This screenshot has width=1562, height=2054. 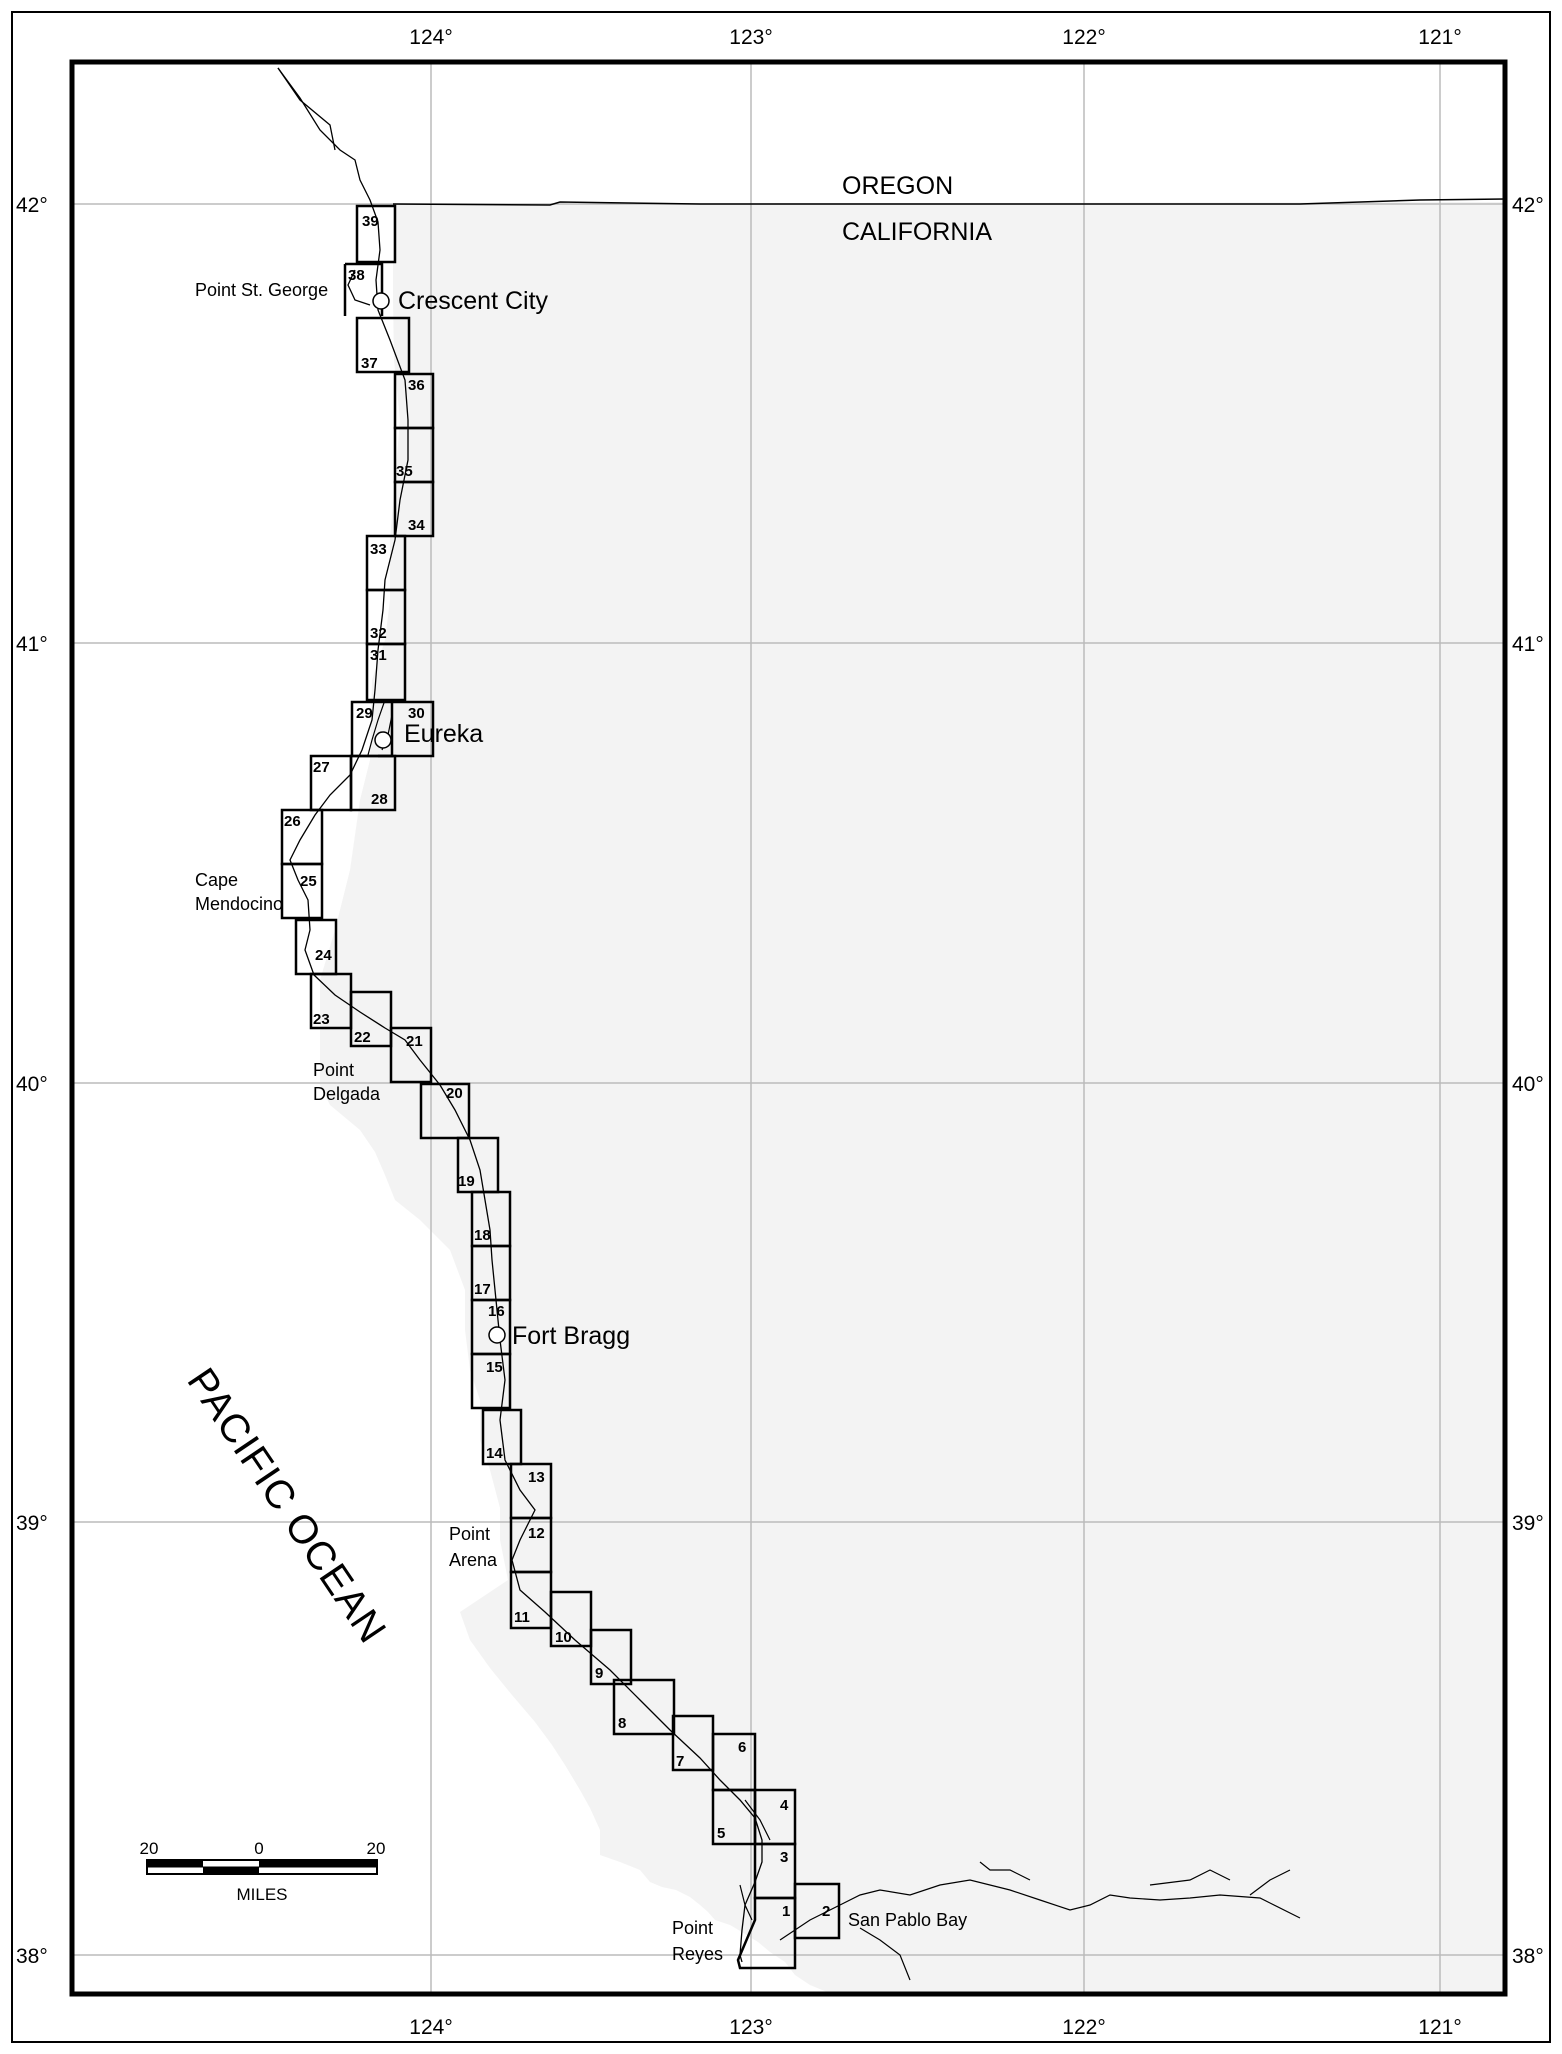 I want to click on scale-label-left: 20, so click(x=149, y=1848).